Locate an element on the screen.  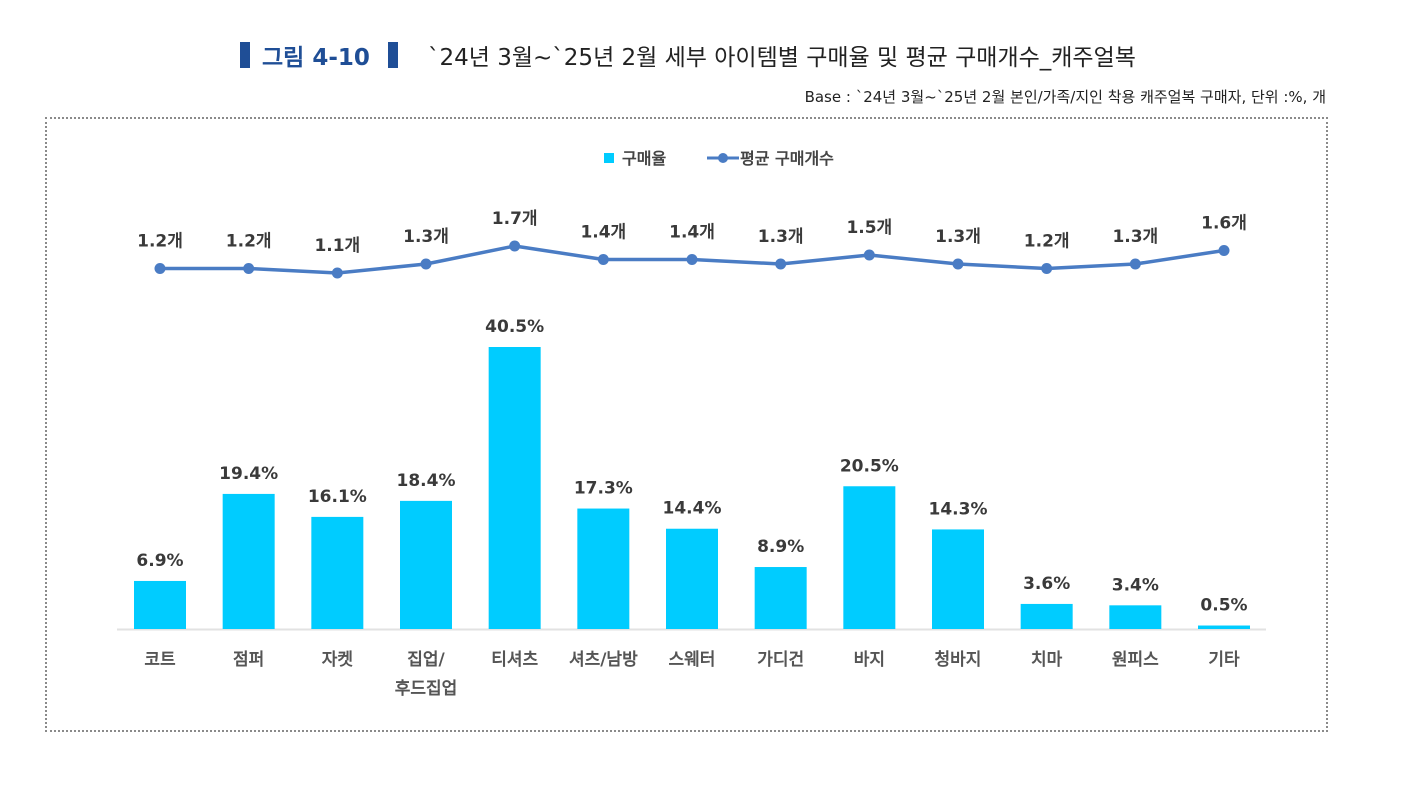
category-label: 원피스 is located at coordinates (1135, 660).